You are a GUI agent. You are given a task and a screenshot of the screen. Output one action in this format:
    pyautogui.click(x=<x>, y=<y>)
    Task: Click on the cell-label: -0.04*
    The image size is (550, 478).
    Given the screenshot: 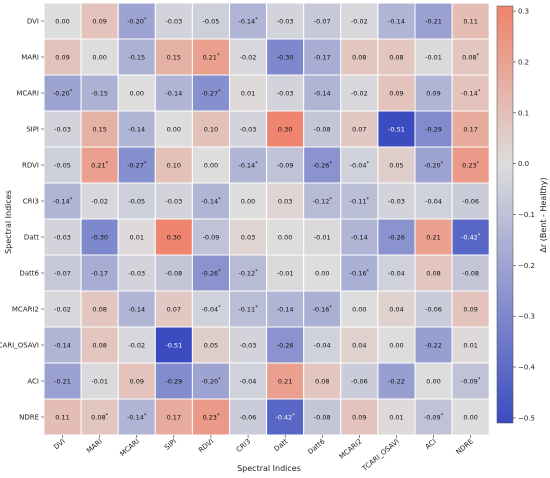 What is the action you would take?
    pyautogui.click(x=360, y=165)
    